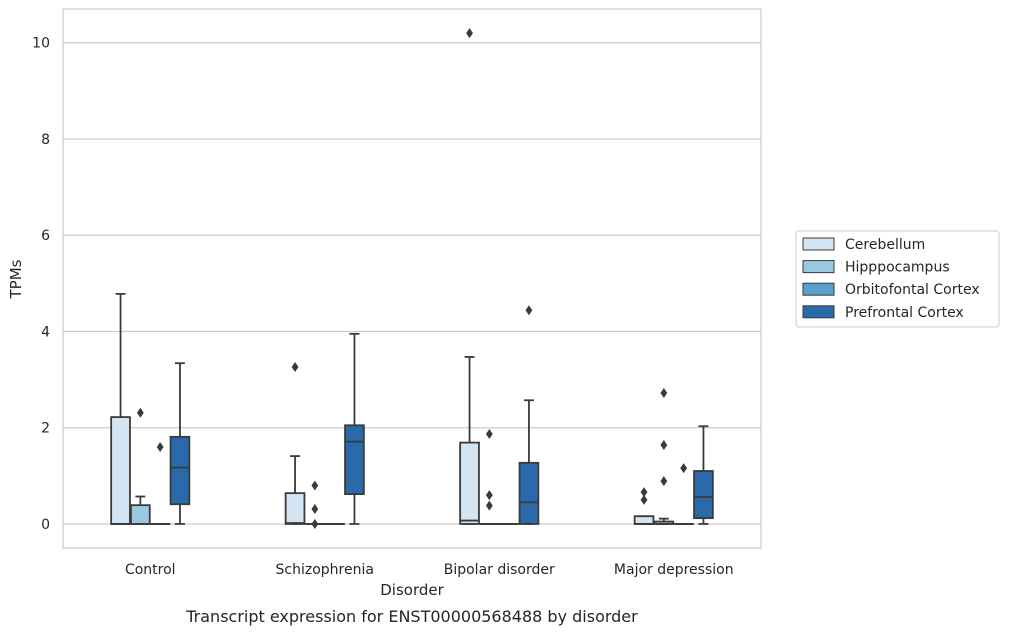 The image size is (1009, 634). Describe the element at coordinates (674, 570) in the screenshot. I see `x-tick-label: Major depression` at that location.